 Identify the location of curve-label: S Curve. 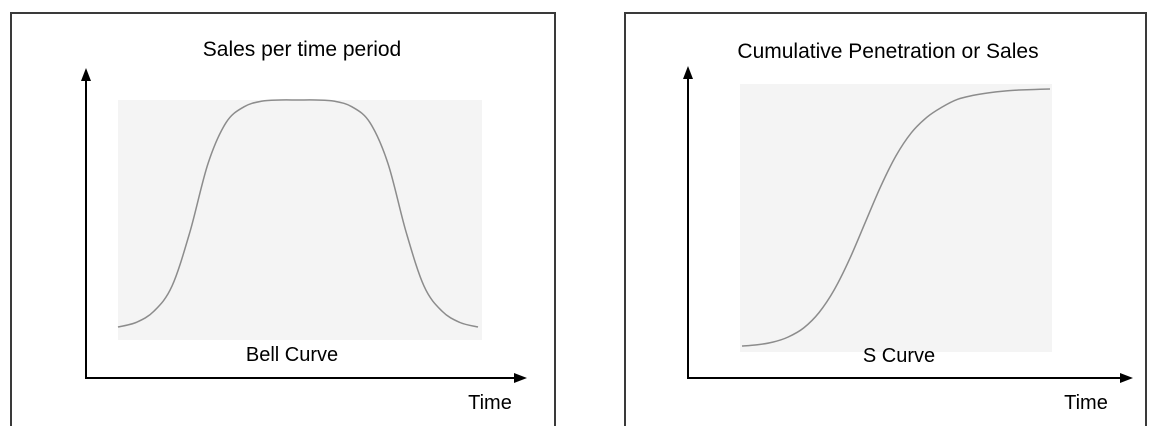
(899, 356).